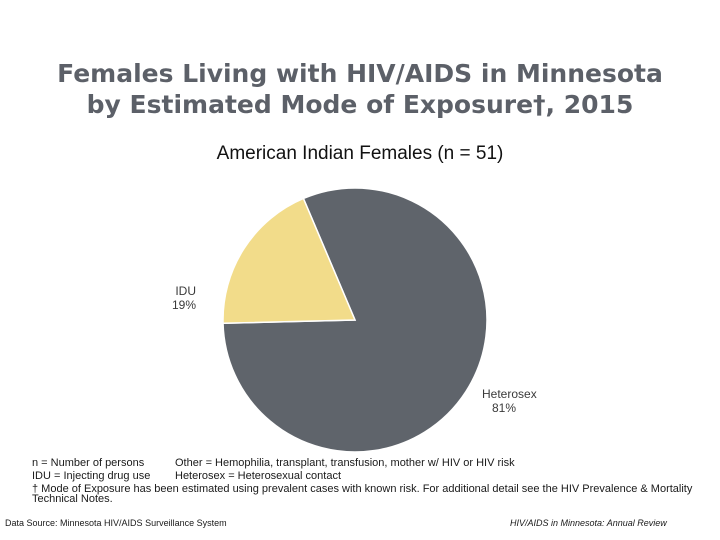 The height and width of the screenshot is (540, 720). I want to click on pie-label-heterosex-name: Heterosex, so click(509, 394).